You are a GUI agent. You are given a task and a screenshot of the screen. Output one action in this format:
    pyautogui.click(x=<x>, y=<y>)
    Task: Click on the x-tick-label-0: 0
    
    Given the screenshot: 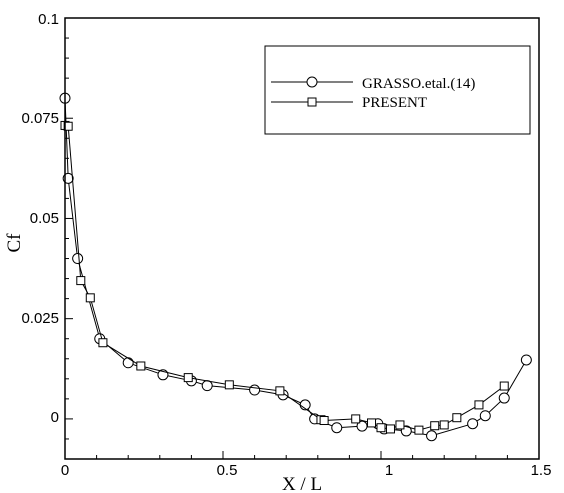 What is the action you would take?
    pyautogui.click(x=65, y=470)
    